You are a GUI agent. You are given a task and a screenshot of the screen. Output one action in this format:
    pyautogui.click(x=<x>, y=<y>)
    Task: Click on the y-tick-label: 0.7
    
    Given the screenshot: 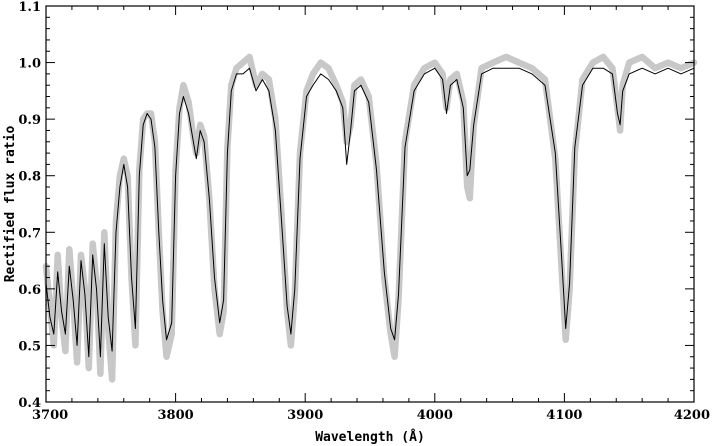 What is the action you would take?
    pyautogui.click(x=29, y=233)
    